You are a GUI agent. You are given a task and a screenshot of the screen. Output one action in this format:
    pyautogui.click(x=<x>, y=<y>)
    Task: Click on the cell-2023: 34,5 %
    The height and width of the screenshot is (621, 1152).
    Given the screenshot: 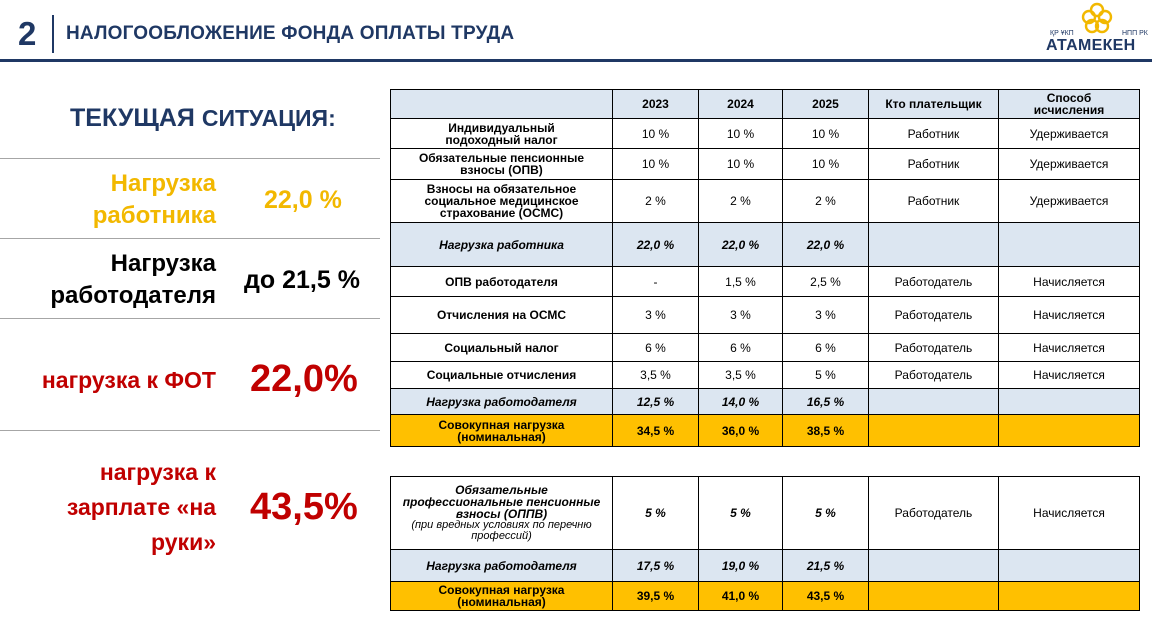 What is the action you would take?
    pyautogui.click(x=655, y=430)
    